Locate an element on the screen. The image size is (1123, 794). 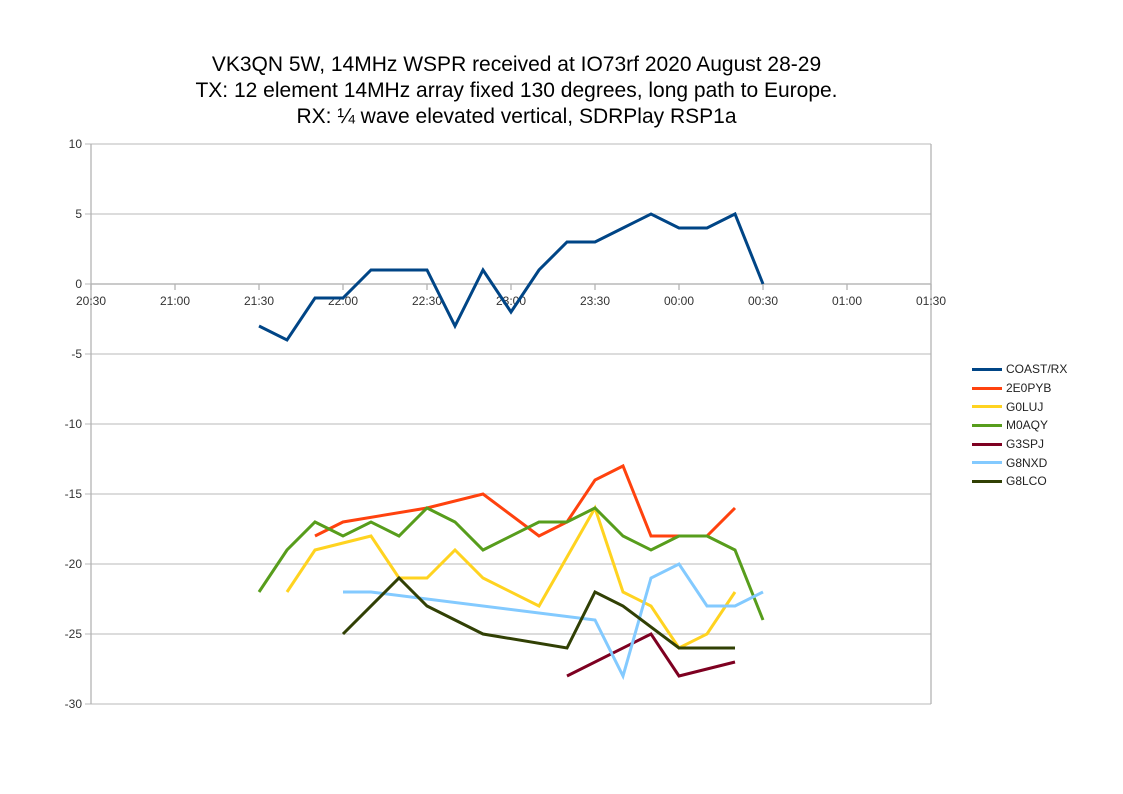
series-line-g3spj is located at coordinates (651, 655).